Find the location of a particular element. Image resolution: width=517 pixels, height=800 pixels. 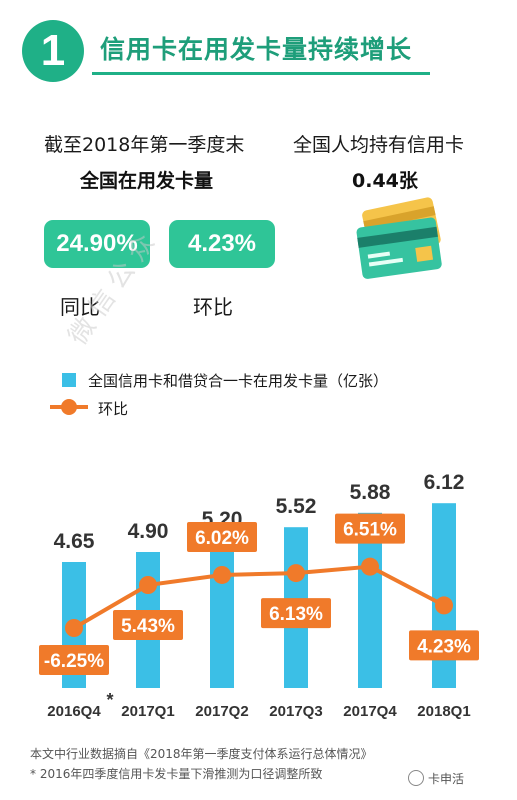

footnote-note: * 2016年四季度信用卡发卡量下滑推测为口径调整所致 is located at coordinates (176, 774).